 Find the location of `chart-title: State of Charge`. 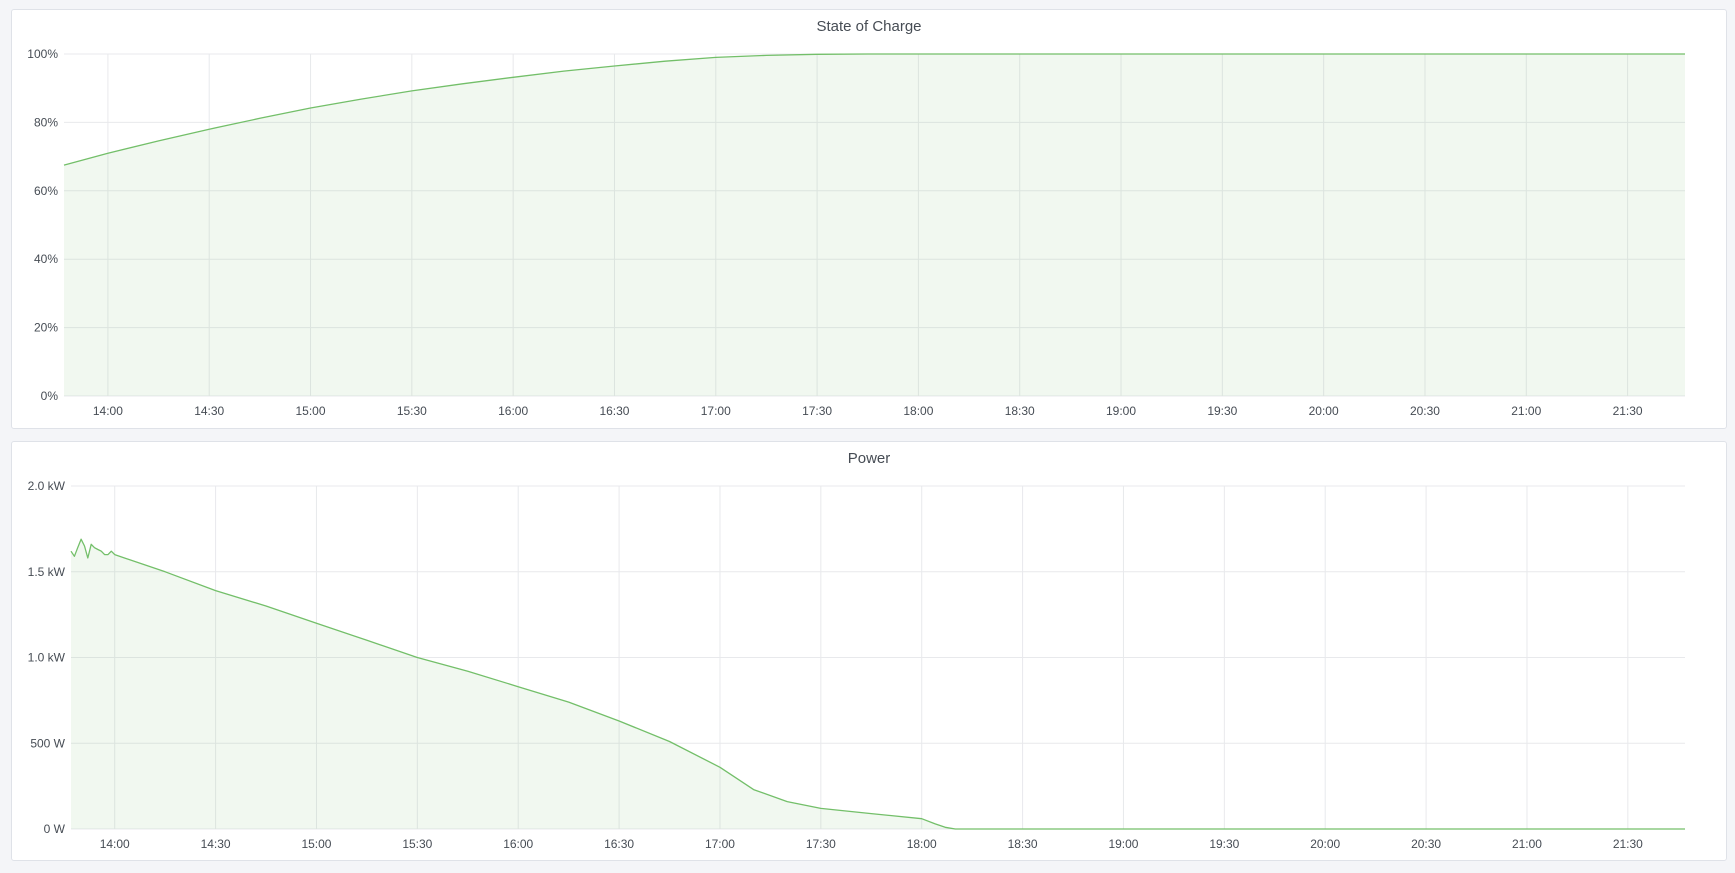

chart-title: State of Charge is located at coordinates (869, 26).